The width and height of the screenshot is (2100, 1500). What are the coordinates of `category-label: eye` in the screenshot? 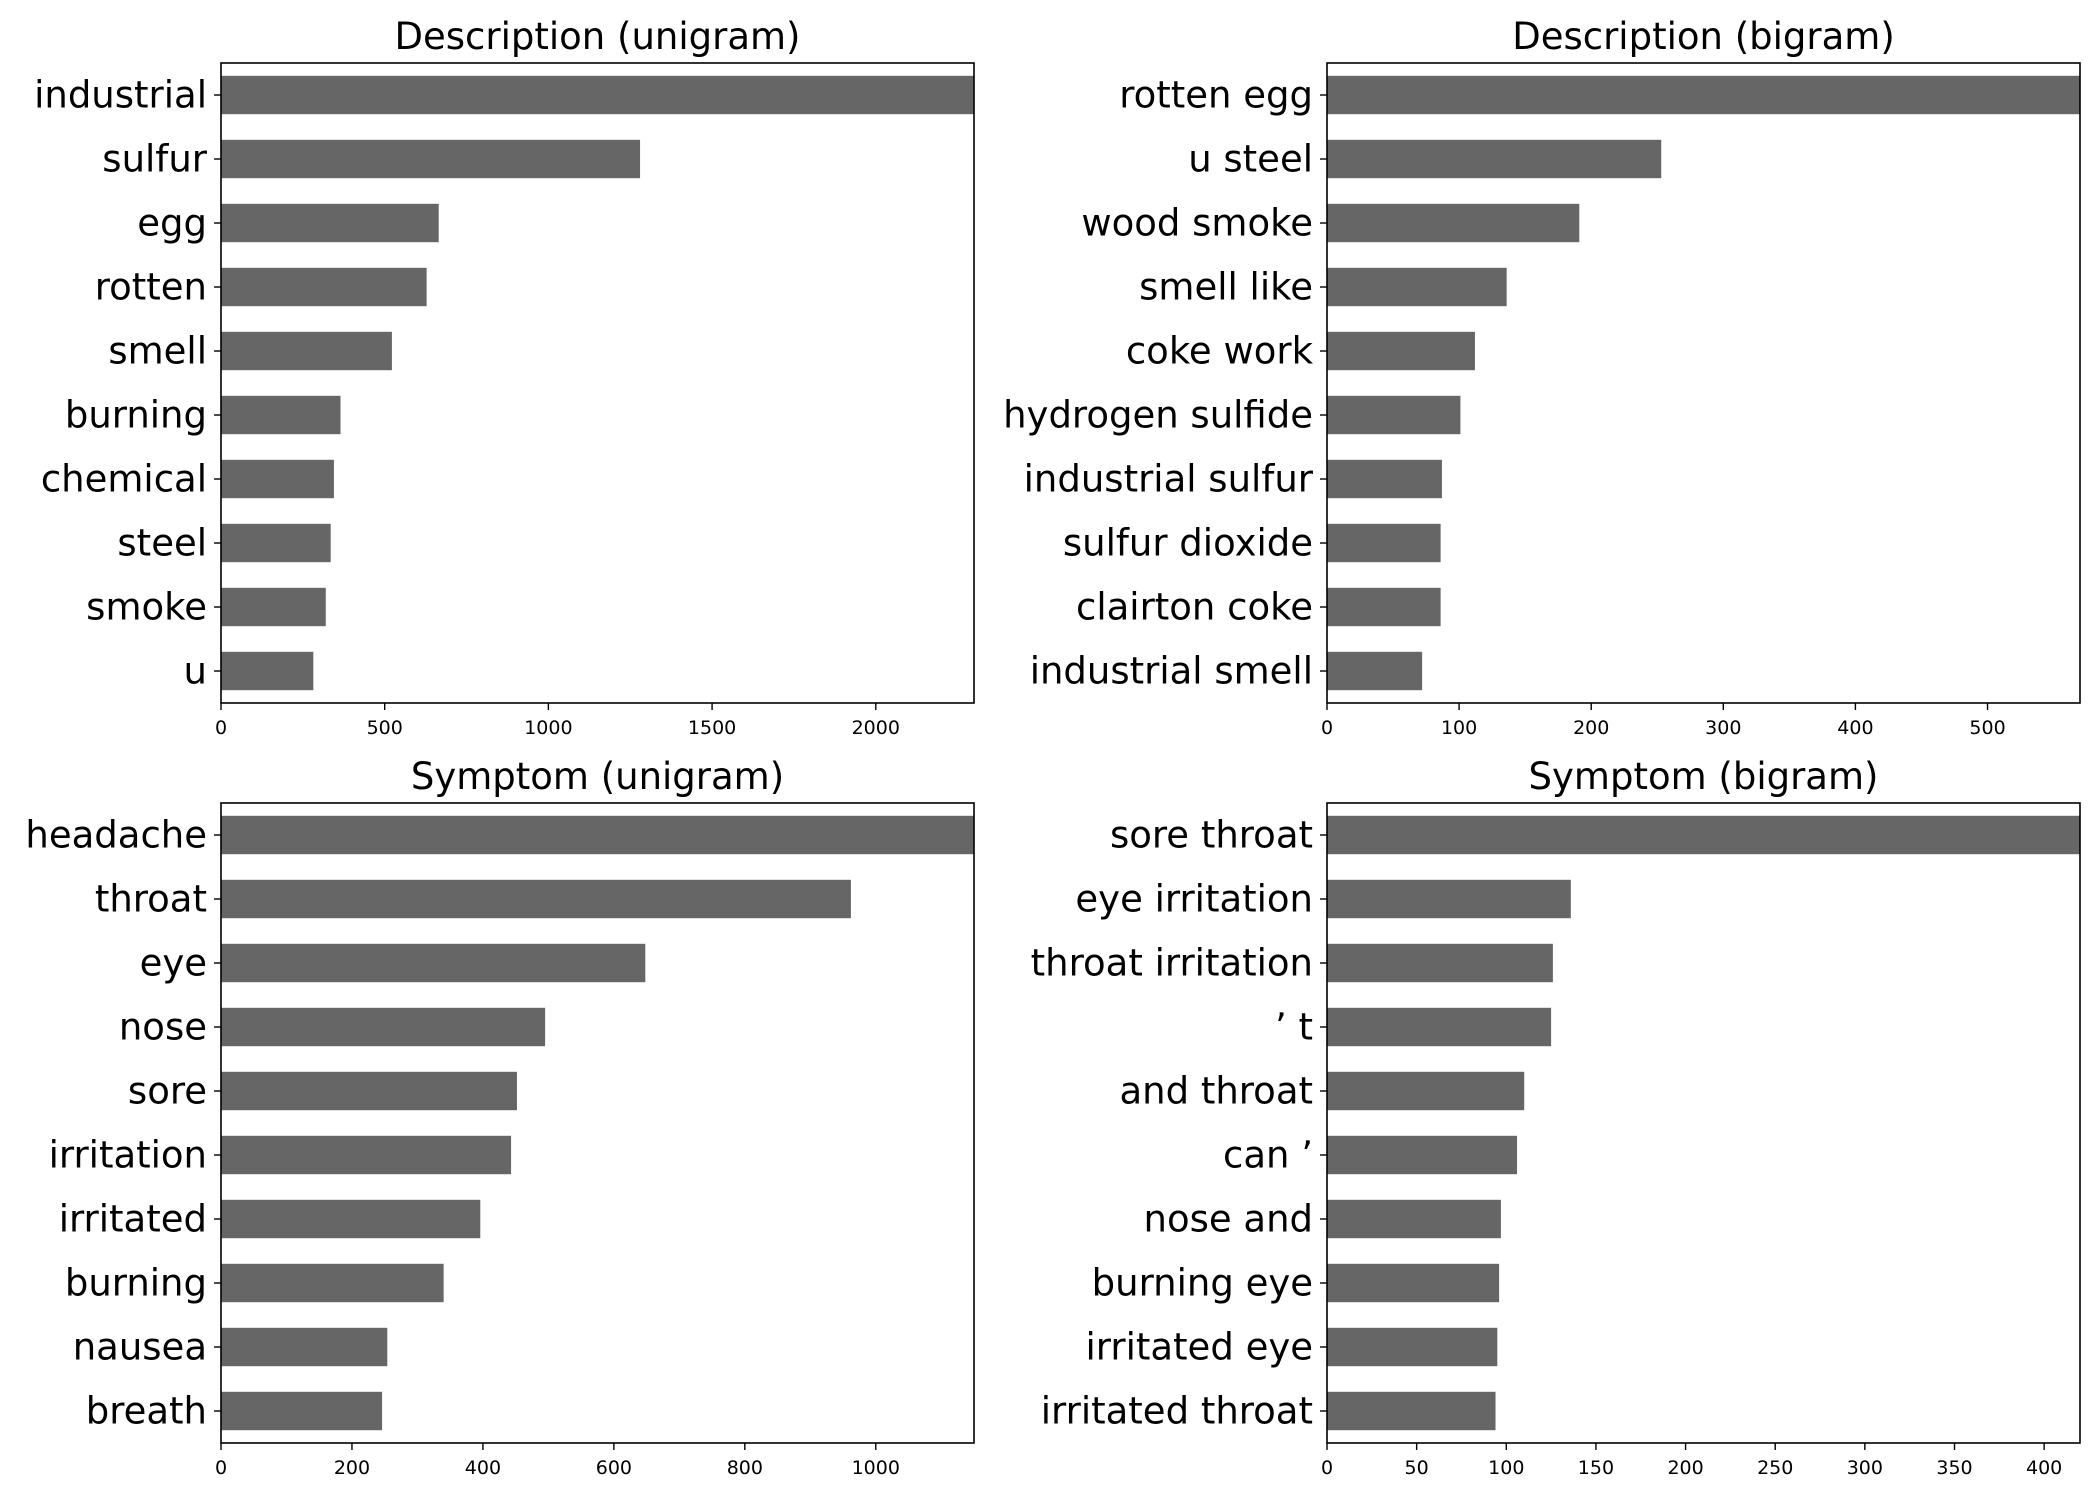 It's located at (173, 963).